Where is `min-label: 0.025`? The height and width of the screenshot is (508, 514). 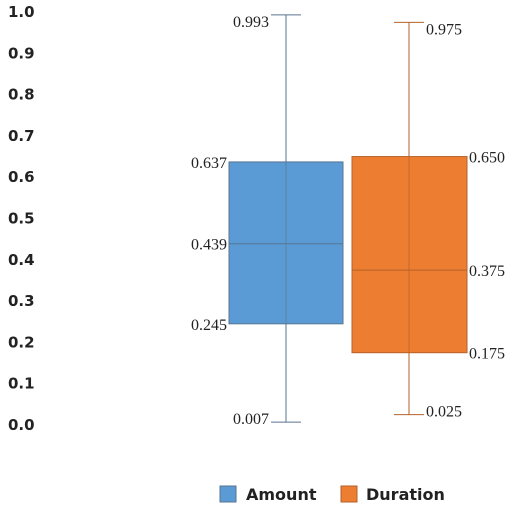
min-label: 0.025 is located at coordinates (444, 412).